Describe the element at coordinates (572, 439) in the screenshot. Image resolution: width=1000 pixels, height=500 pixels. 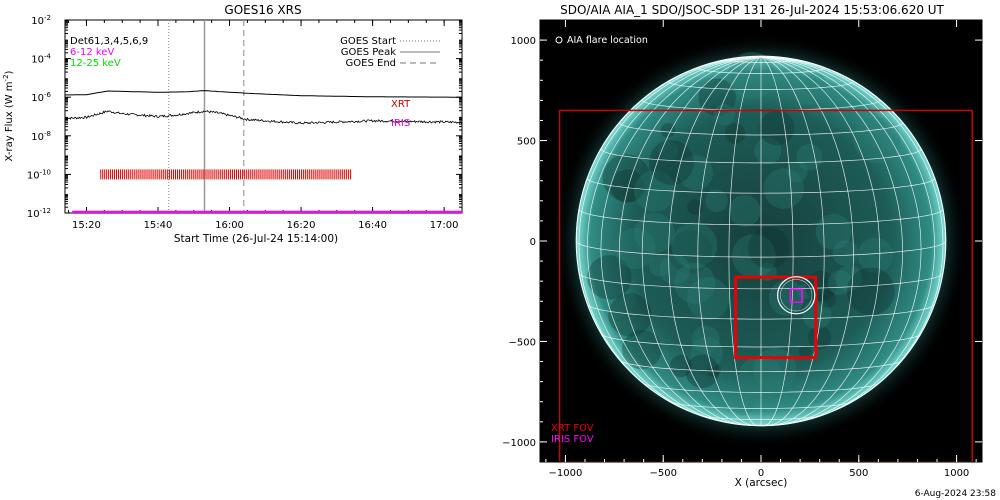
I see `iris-fov-label: IRIS FOV` at that location.